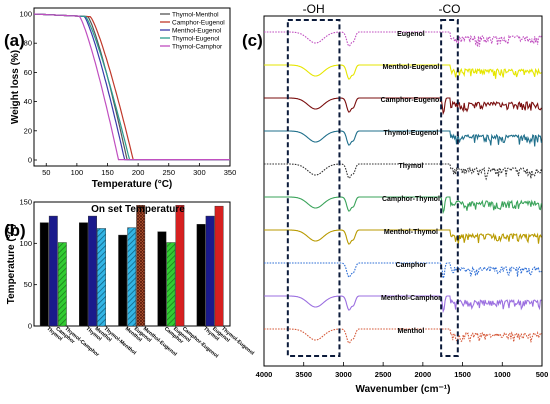 This screenshot has height=404, width=550. Describe the element at coordinates (410, 166) in the screenshot. I see `panel-c-spectrum-label: Thymol` at that location.